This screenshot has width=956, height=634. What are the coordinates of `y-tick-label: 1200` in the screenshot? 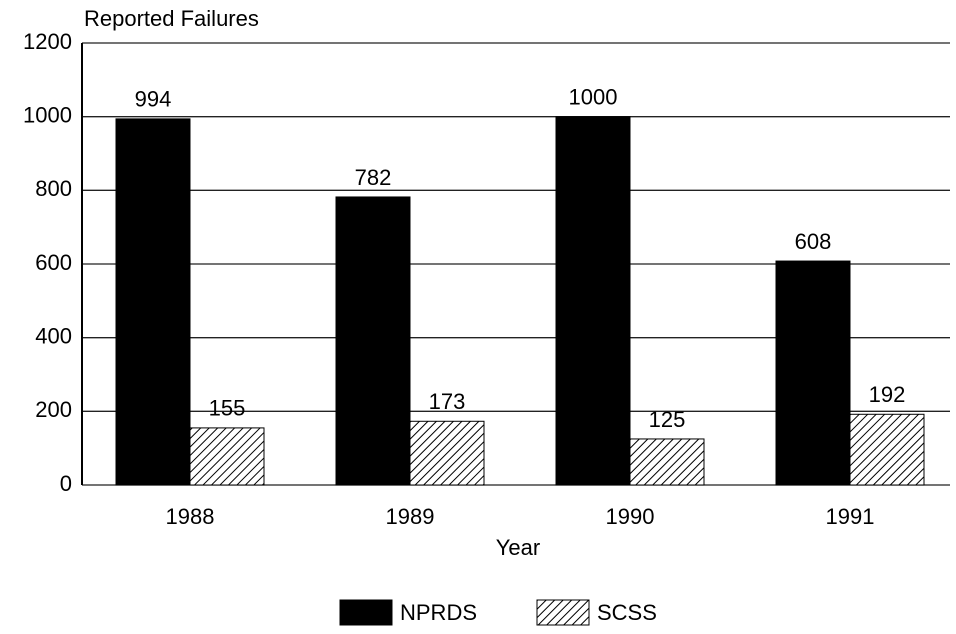 It's located at (47, 41).